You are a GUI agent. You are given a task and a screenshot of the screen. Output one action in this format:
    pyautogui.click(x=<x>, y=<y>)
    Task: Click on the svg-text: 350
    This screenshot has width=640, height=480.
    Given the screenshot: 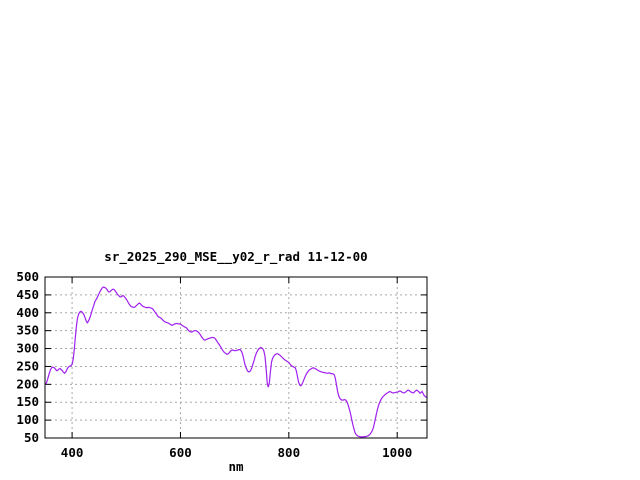 What is the action you would take?
    pyautogui.click(x=27, y=330)
    